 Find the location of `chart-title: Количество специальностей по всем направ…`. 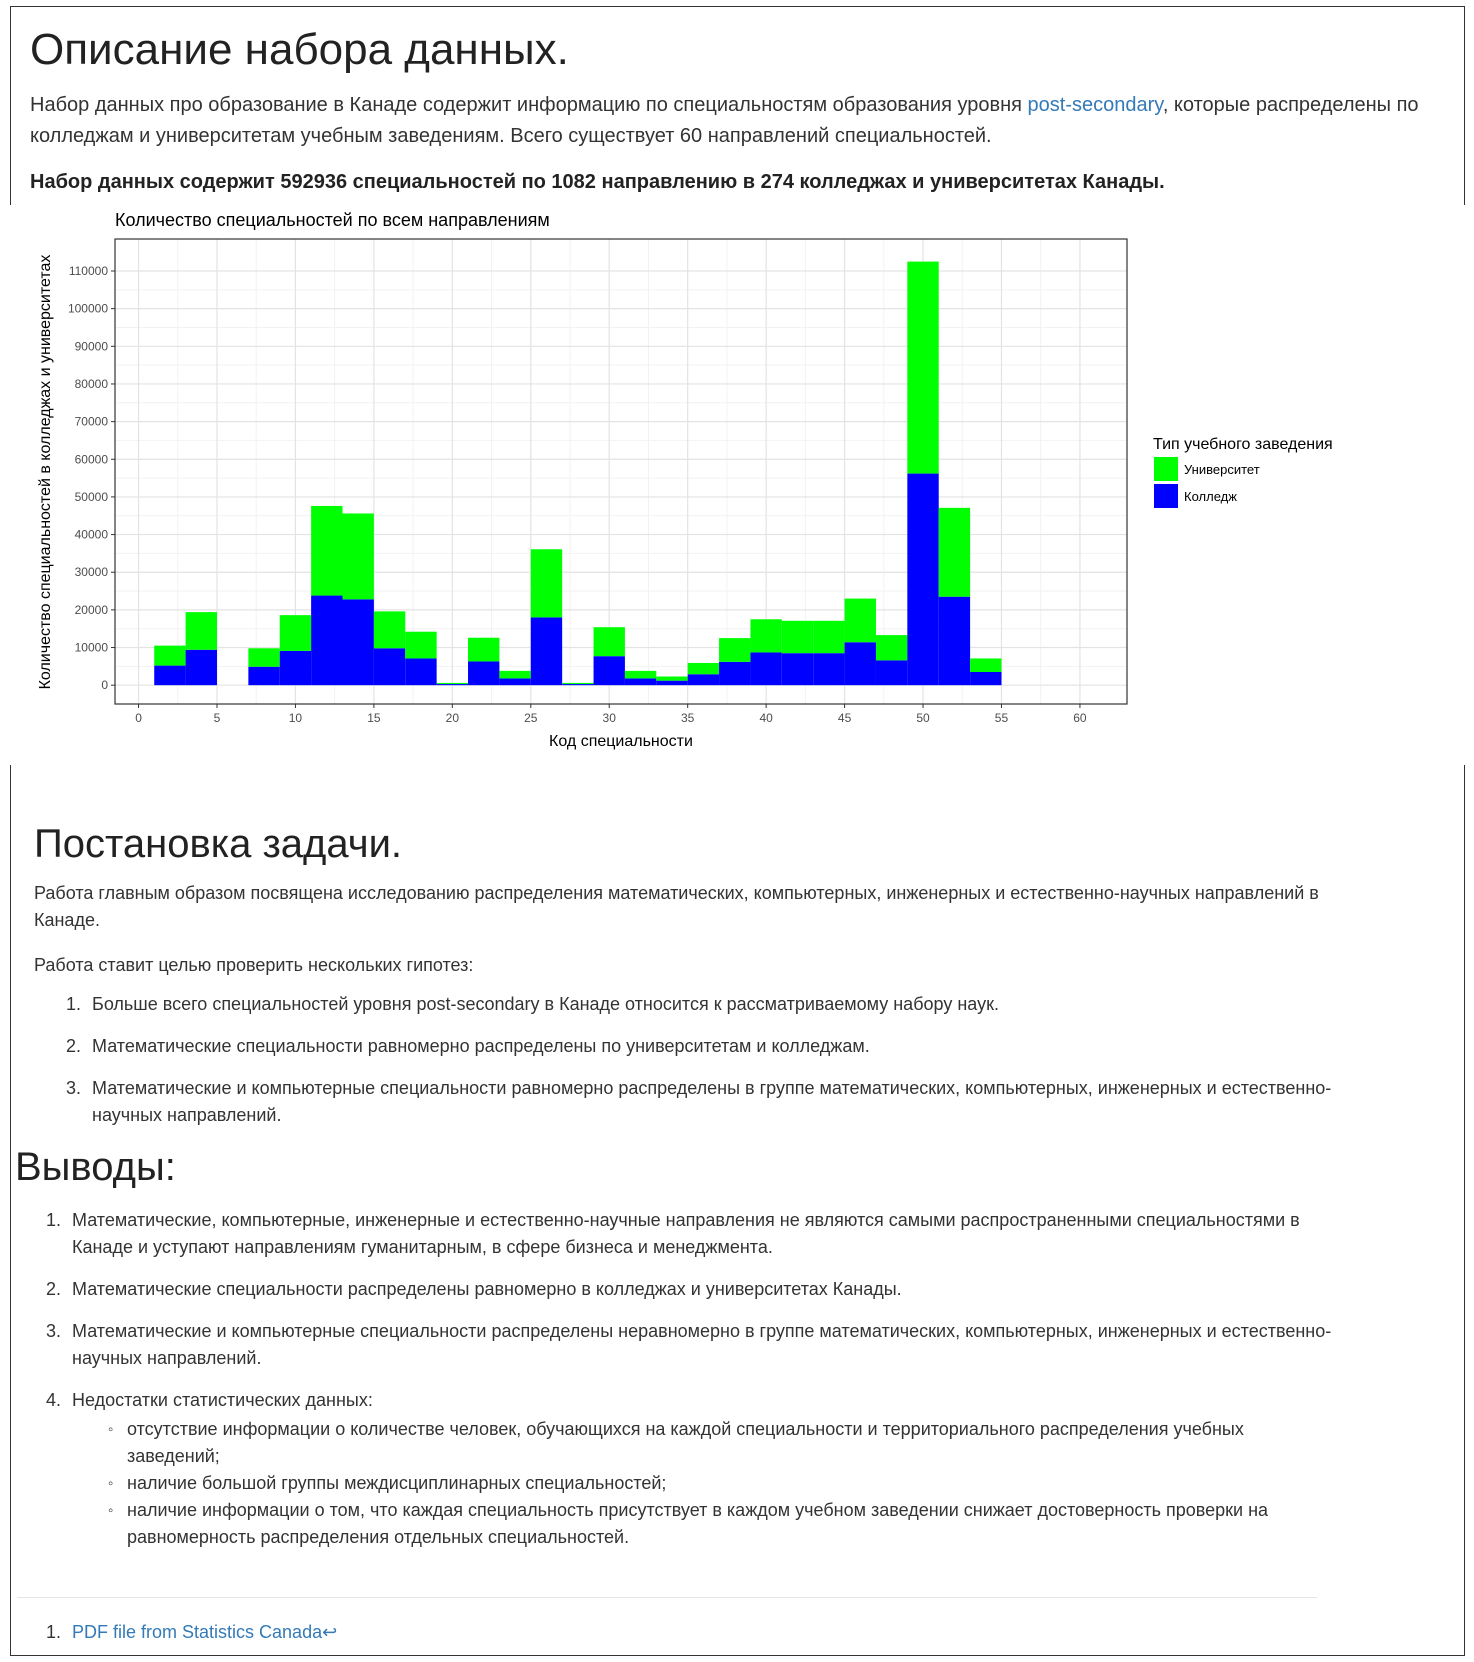

chart-title: Количество специальностей по всем направ… is located at coordinates (332, 220).